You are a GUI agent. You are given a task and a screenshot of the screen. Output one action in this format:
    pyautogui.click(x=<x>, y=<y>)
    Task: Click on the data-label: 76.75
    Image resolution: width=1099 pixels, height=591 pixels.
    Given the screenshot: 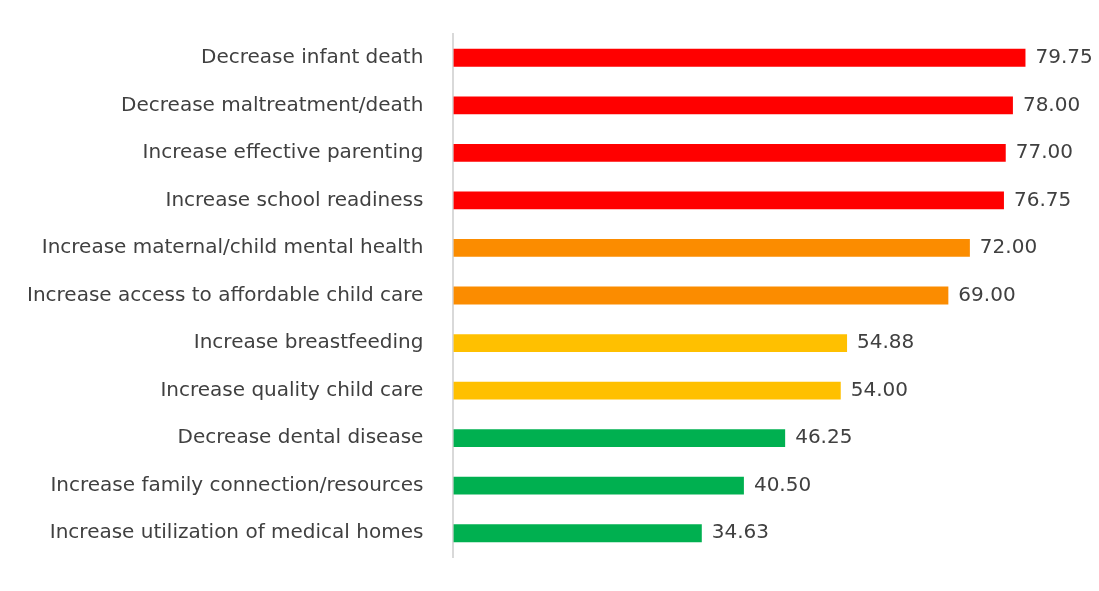 What is the action you would take?
    pyautogui.click(x=1042, y=198)
    